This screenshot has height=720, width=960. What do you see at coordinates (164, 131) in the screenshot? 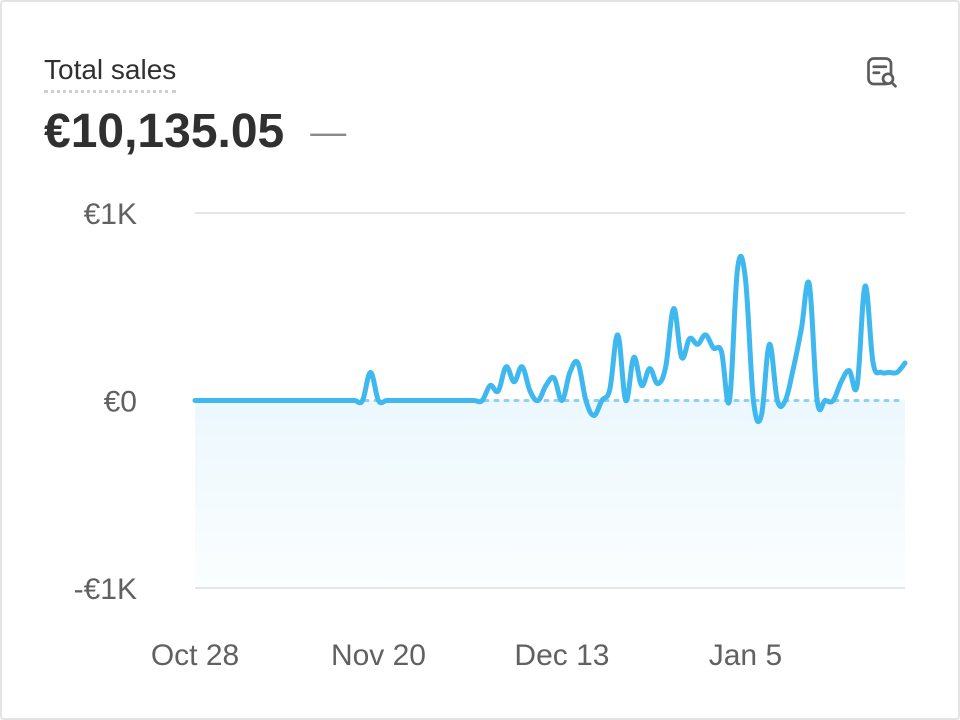
I see `total-sales-value: €10,135.05` at bounding box center [164, 131].